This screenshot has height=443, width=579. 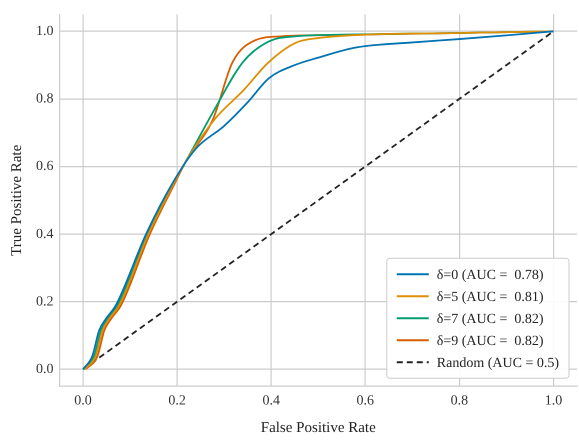 I want to click on x-tick-label: 0.8, so click(x=459, y=400).